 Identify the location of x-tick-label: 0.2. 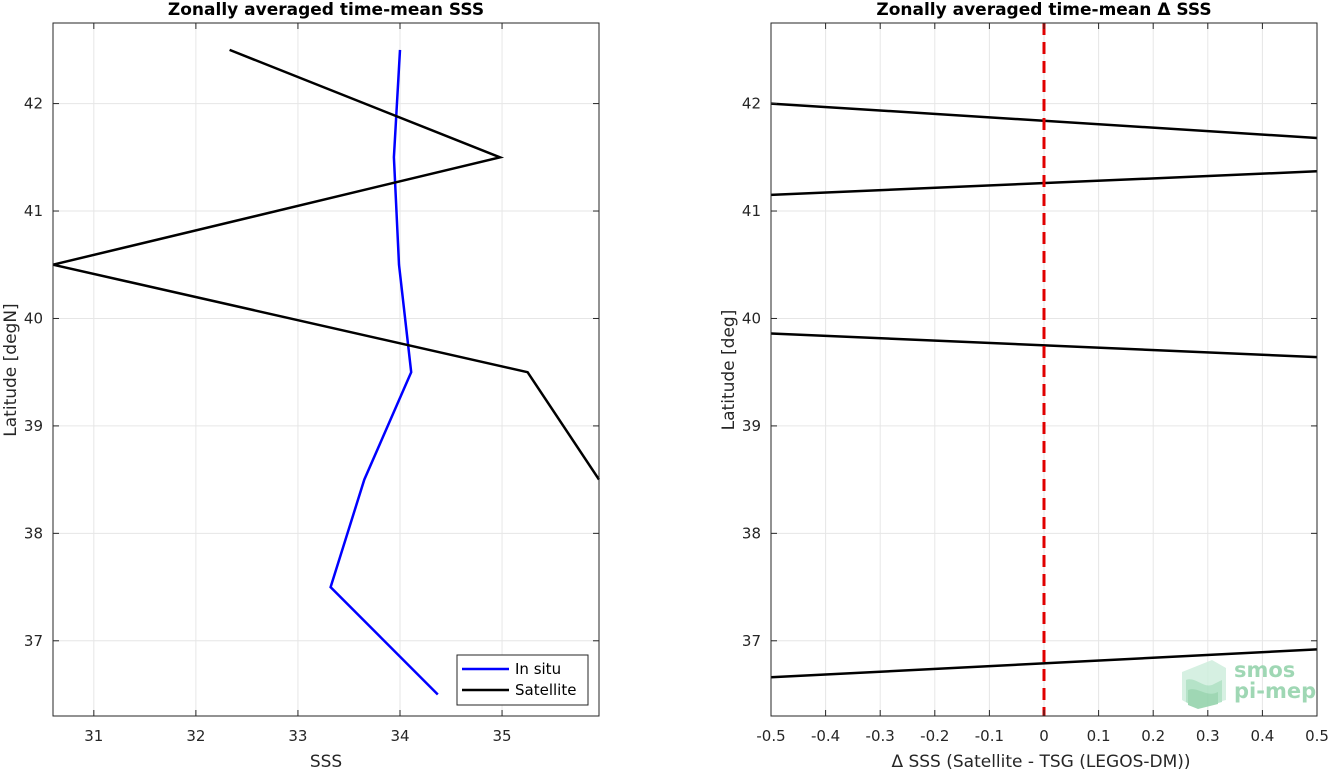
(1153, 736).